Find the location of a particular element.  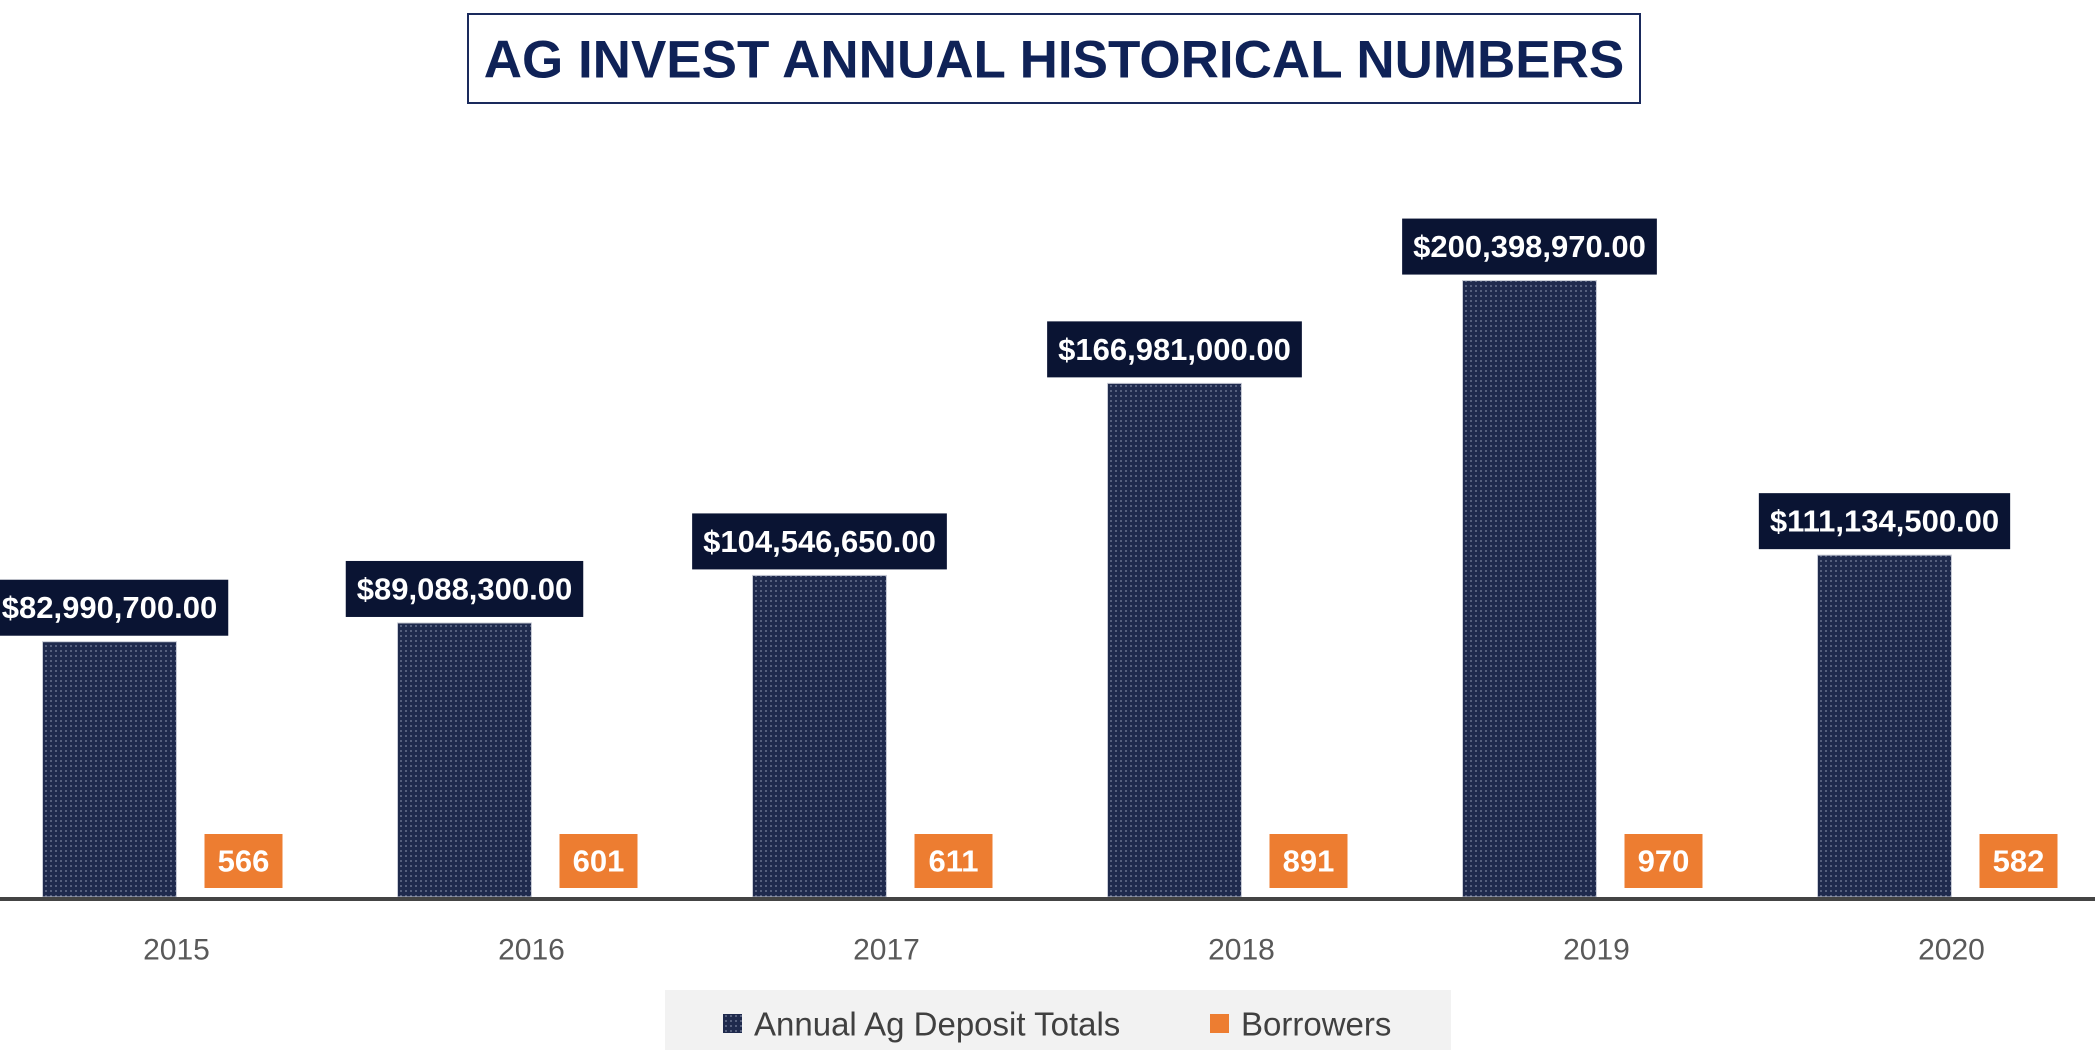

data-label: 891 is located at coordinates (1309, 861).